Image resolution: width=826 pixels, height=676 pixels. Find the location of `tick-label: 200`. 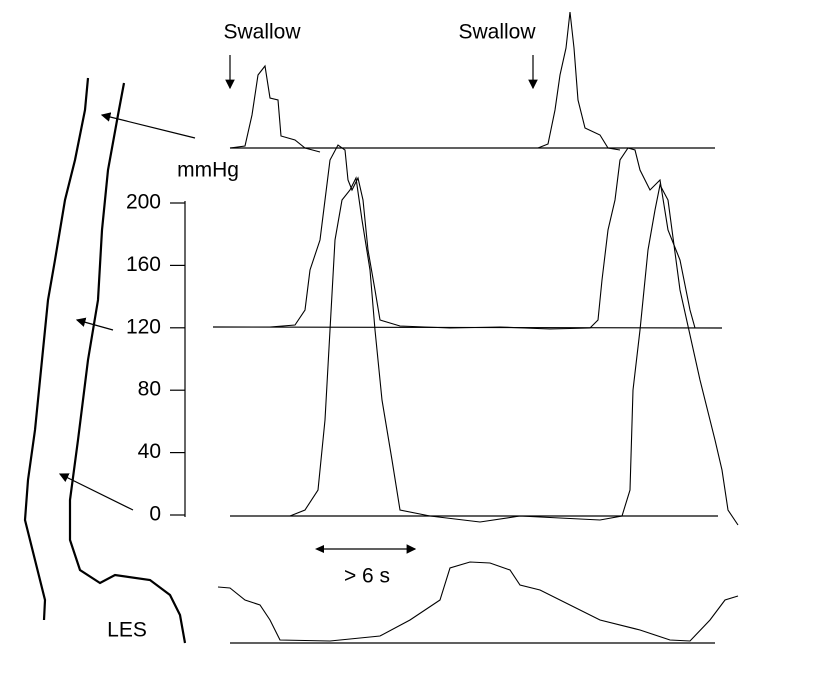

tick-label: 200 is located at coordinates (143, 202).